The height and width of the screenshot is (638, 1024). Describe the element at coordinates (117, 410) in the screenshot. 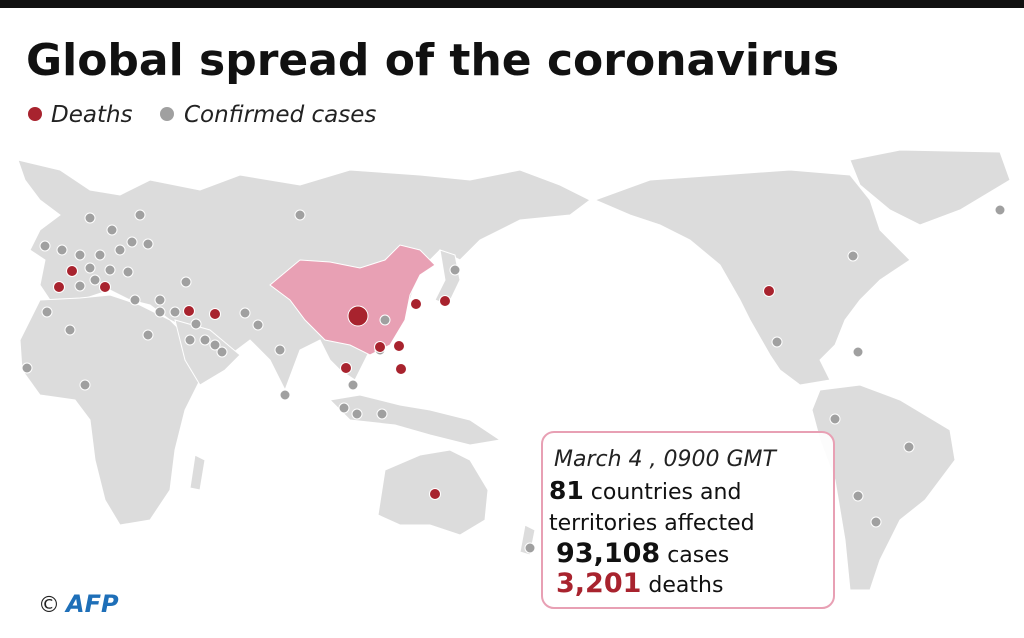

I see `africa` at that location.